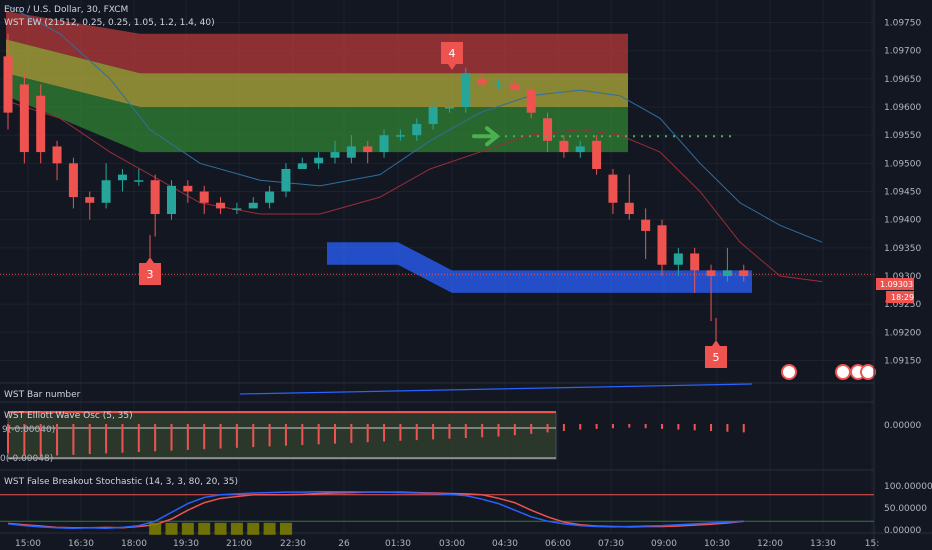 This screenshot has width=932, height=550. I want to click on price-tick-label: 1.09700, so click(902, 52).